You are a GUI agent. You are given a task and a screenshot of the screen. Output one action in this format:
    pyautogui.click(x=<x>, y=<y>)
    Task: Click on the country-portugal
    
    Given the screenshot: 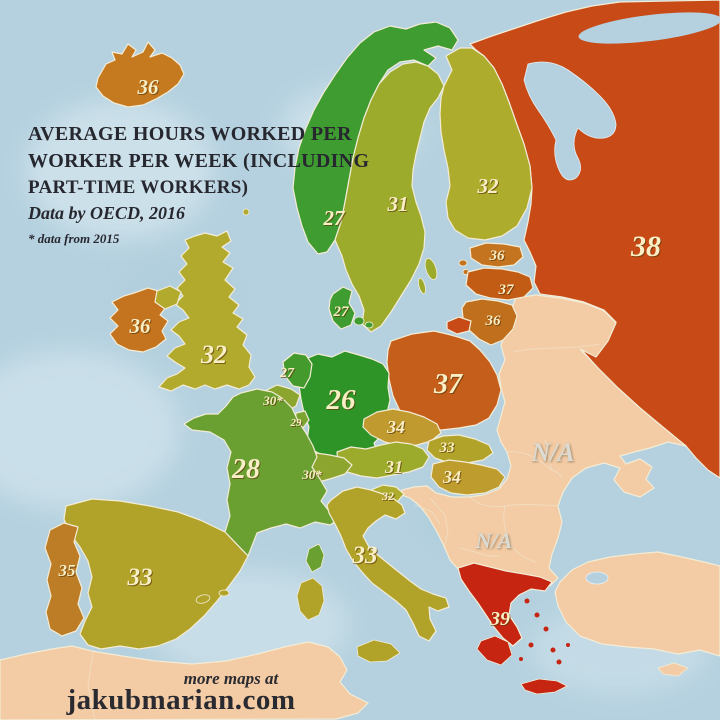 What is the action you would take?
    pyautogui.click(x=64, y=579)
    